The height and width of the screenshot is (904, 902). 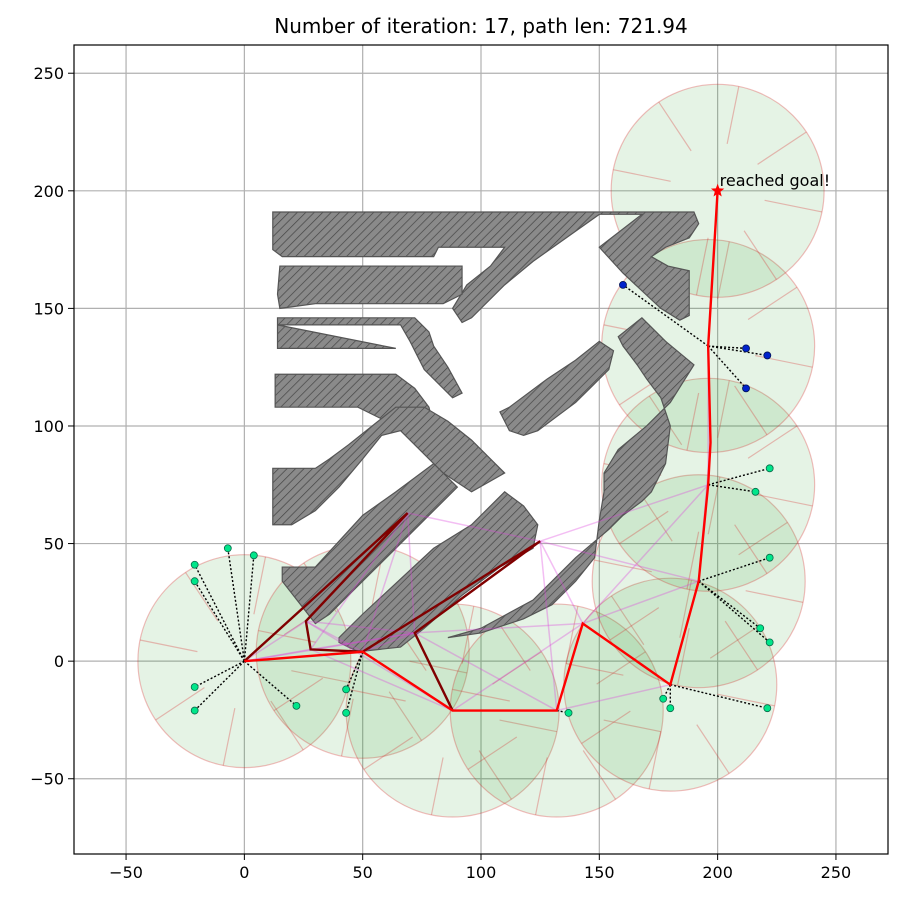 I want to click on goal-annotation: reached goal!, so click(x=775, y=180).